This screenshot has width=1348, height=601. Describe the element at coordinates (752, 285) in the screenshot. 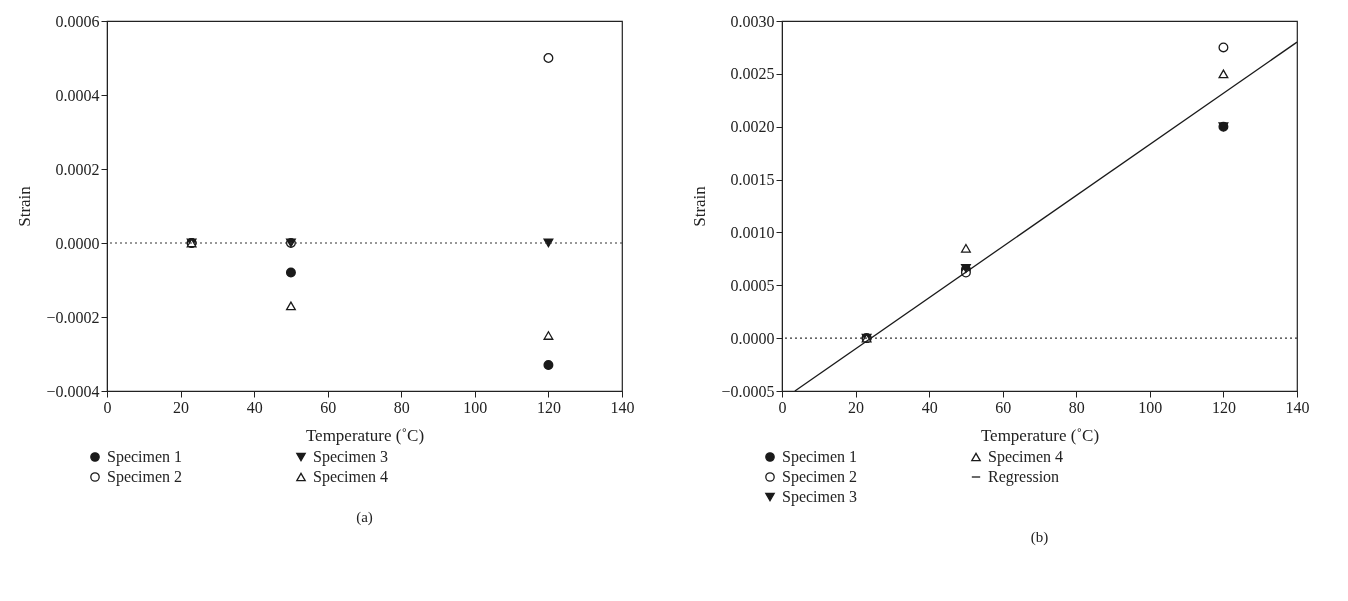

I see `y-tick-label: 0.0005` at that location.